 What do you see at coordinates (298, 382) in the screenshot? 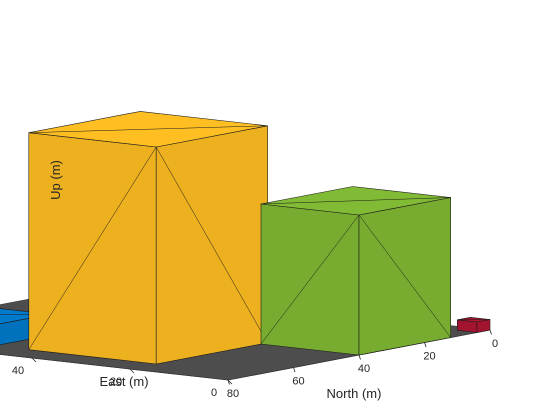
I see `x-tick-label: 60` at bounding box center [298, 382].